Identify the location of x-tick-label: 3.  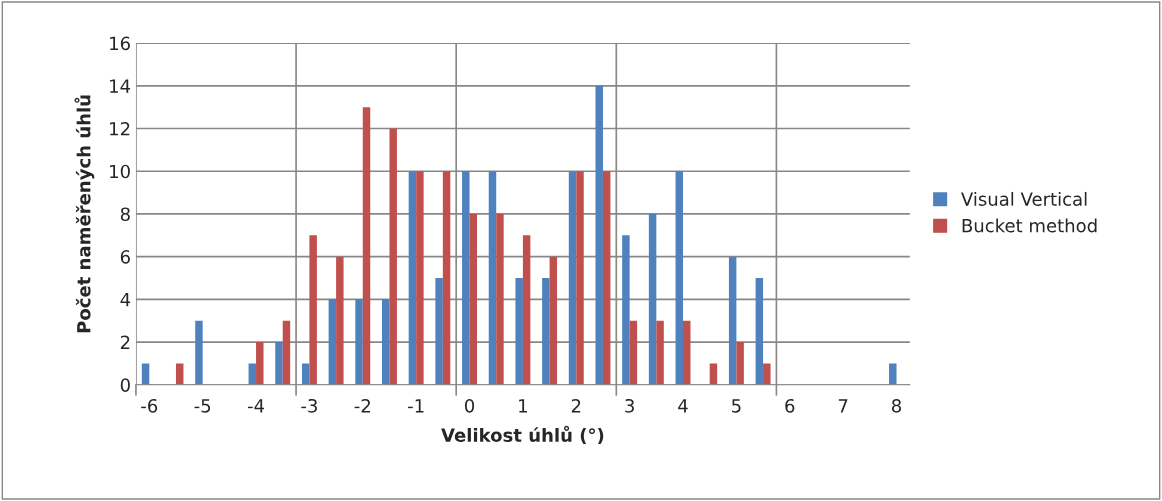
(629, 405).